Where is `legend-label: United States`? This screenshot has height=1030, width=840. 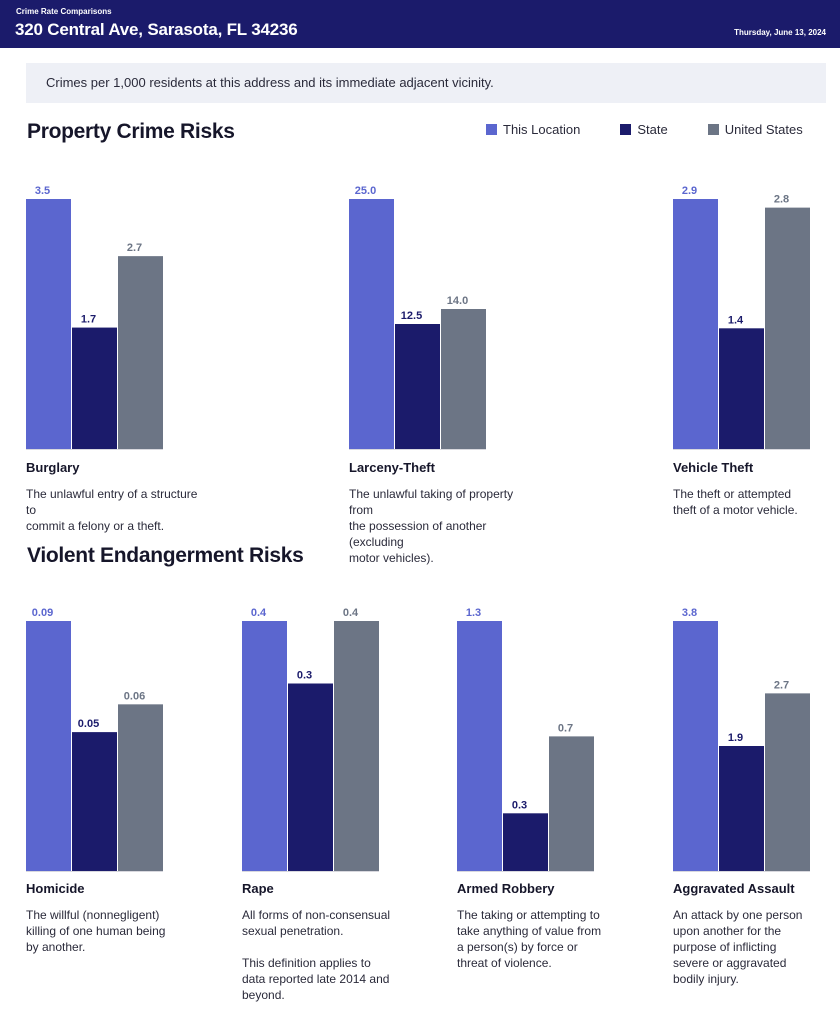 legend-label: United States is located at coordinates (763, 129).